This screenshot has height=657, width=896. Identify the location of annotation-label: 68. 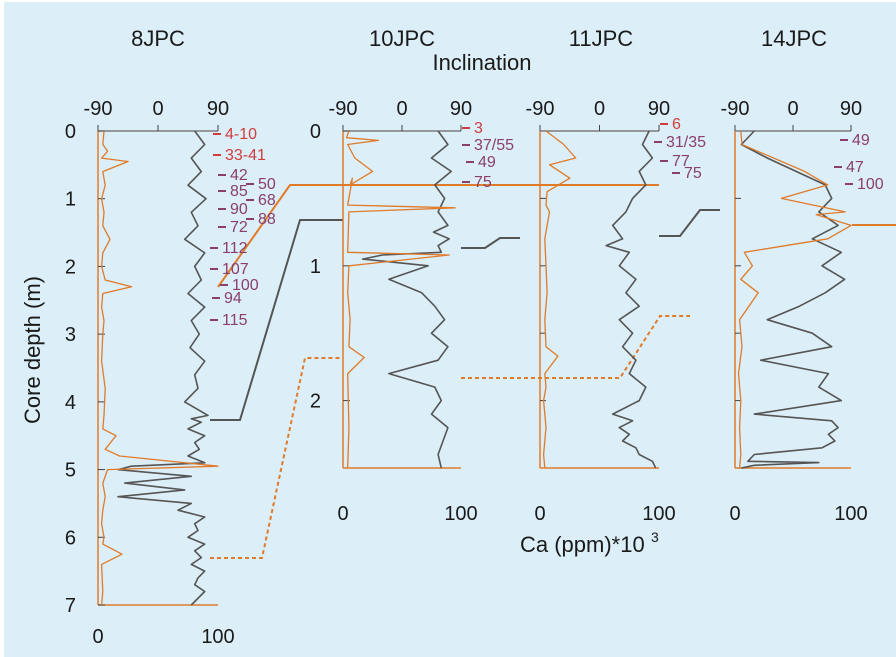
(267, 200).